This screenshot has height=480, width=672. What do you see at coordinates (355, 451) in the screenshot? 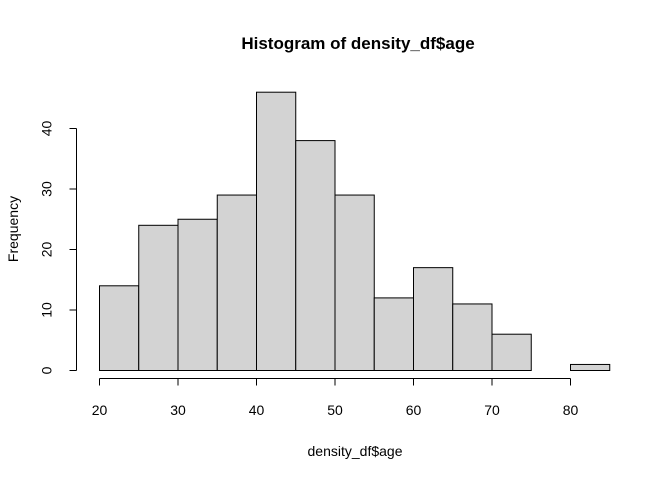
I see `x-axis-label: density_df$age` at bounding box center [355, 451].